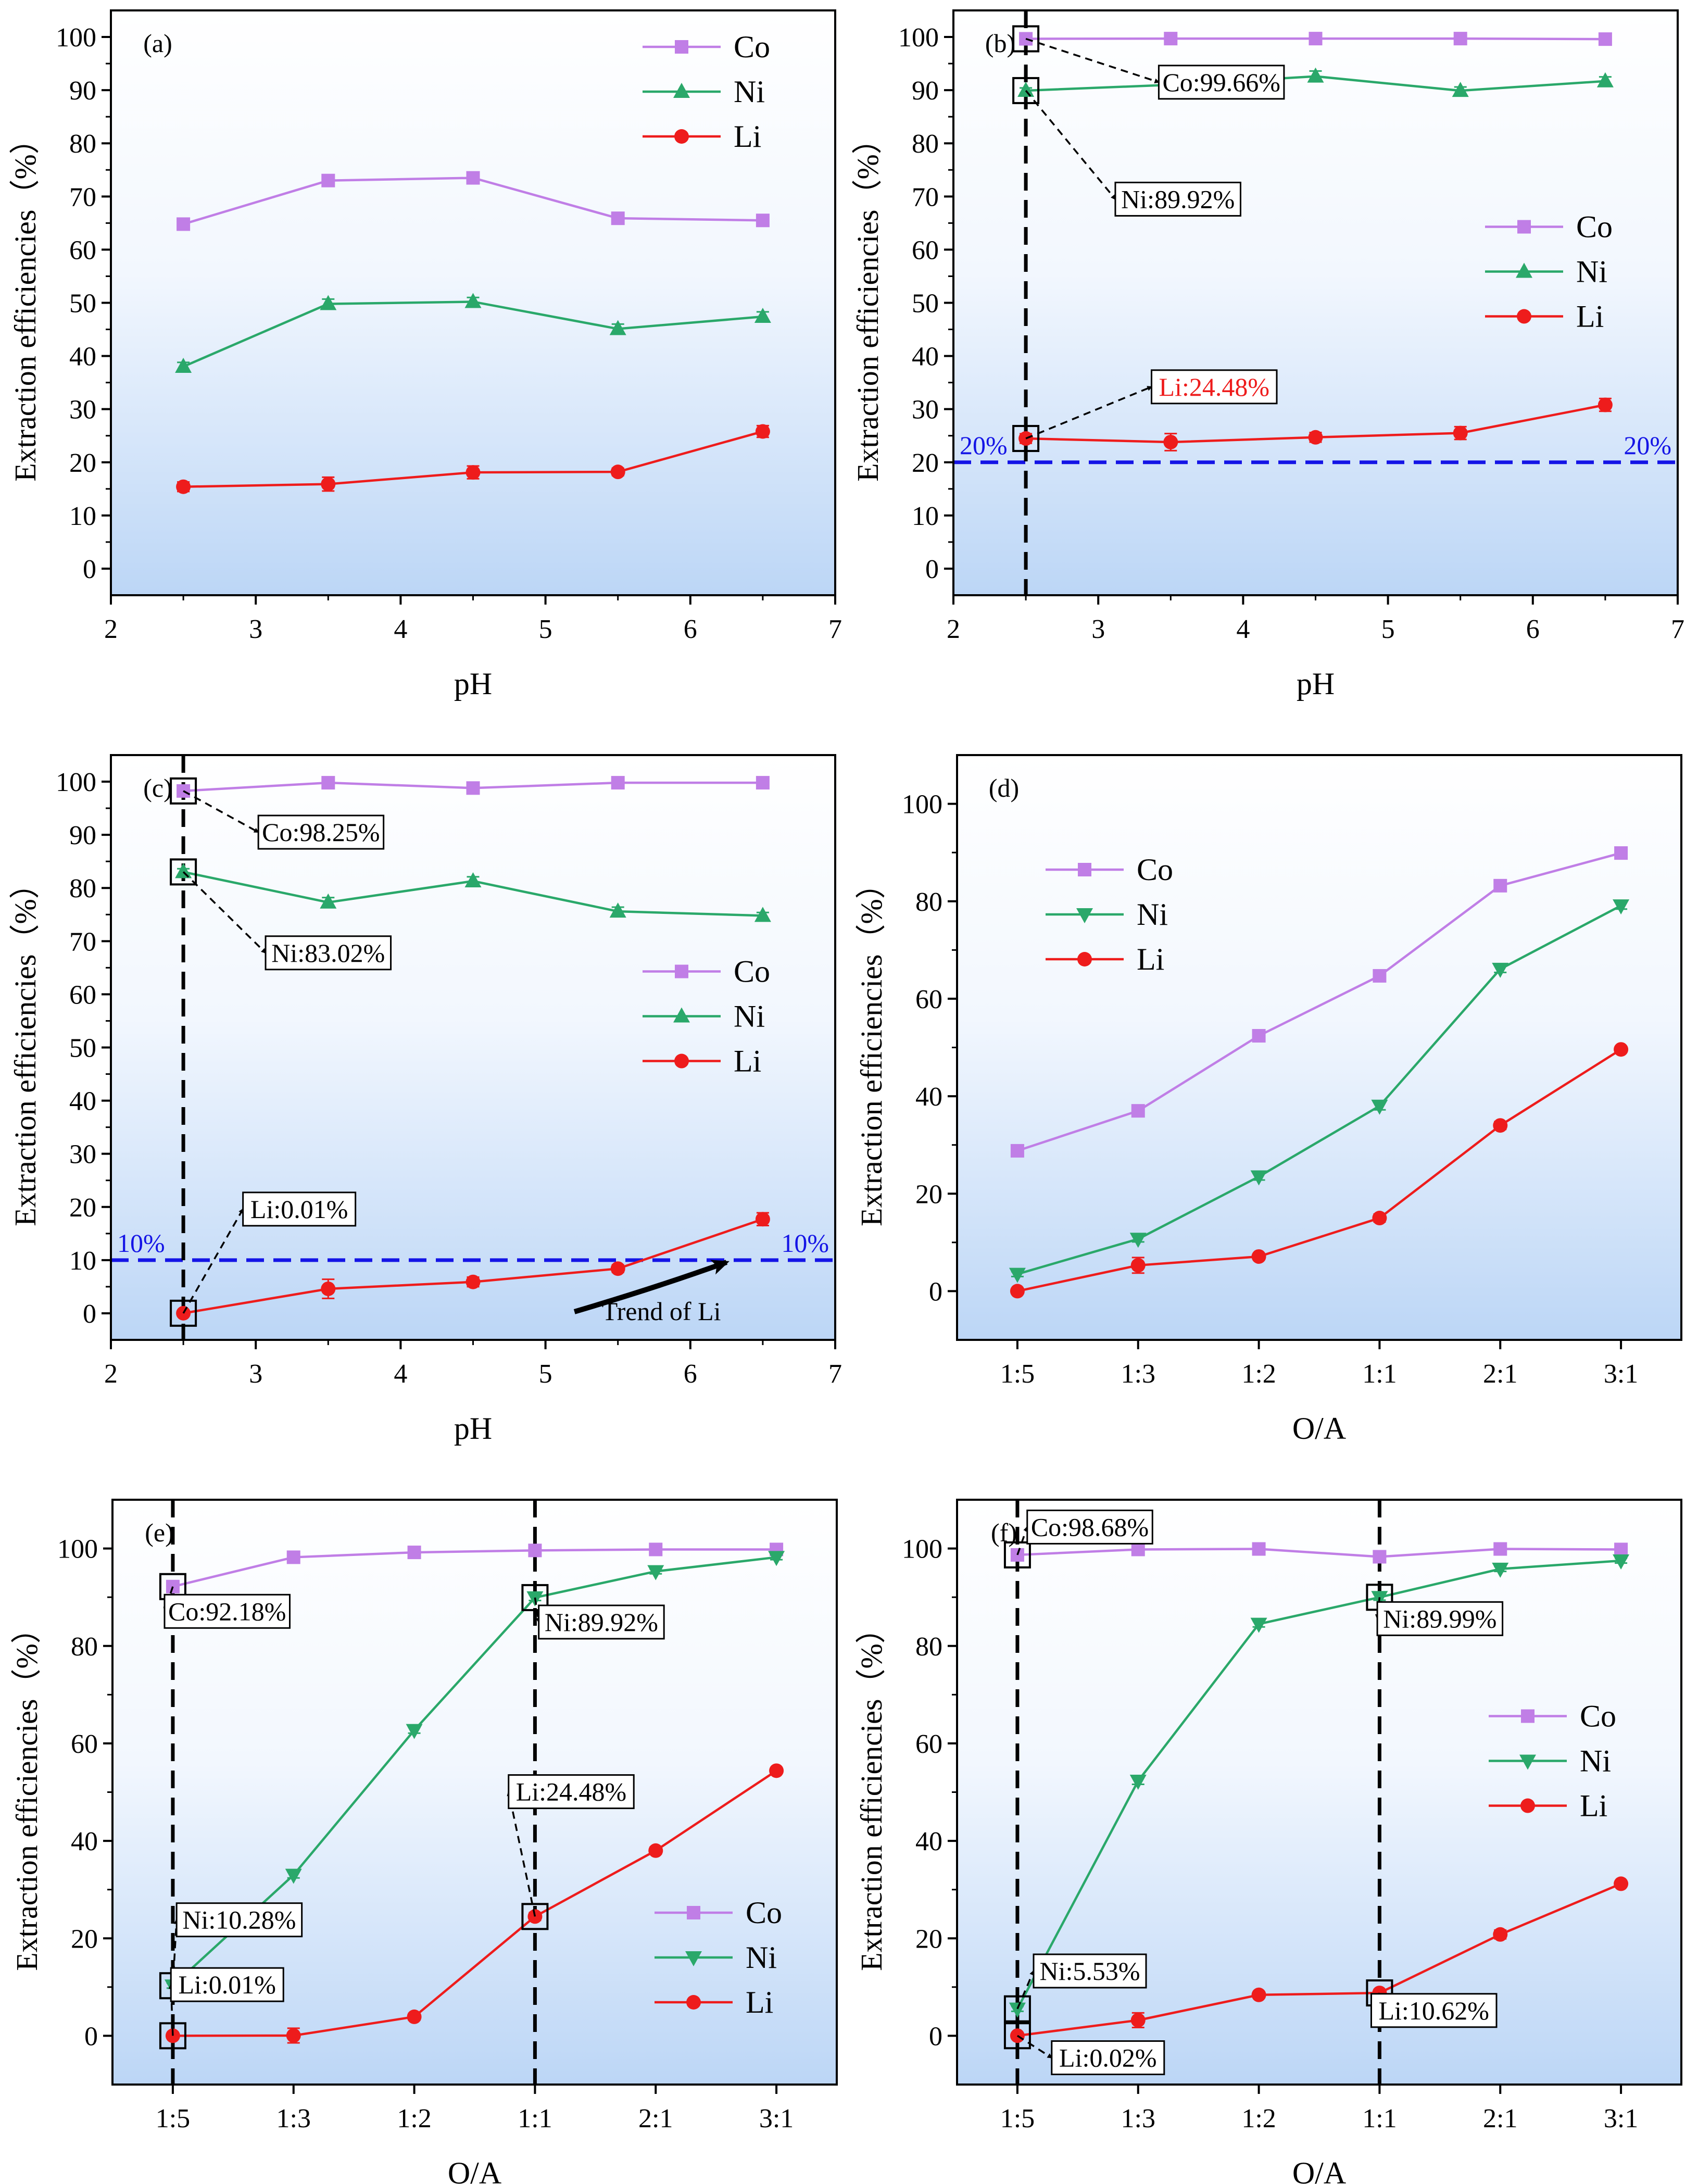  What do you see at coordinates (1500, 2118) in the screenshot?
I see `x-tick-label: 2:1` at bounding box center [1500, 2118].